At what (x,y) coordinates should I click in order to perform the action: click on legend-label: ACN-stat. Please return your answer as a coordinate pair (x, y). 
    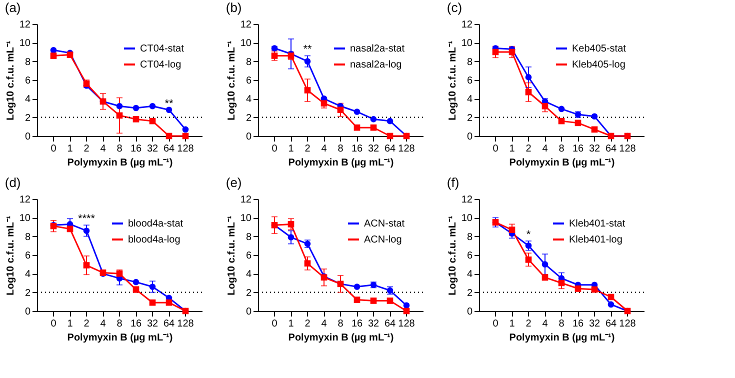
    Looking at the image, I should click on (384, 224).